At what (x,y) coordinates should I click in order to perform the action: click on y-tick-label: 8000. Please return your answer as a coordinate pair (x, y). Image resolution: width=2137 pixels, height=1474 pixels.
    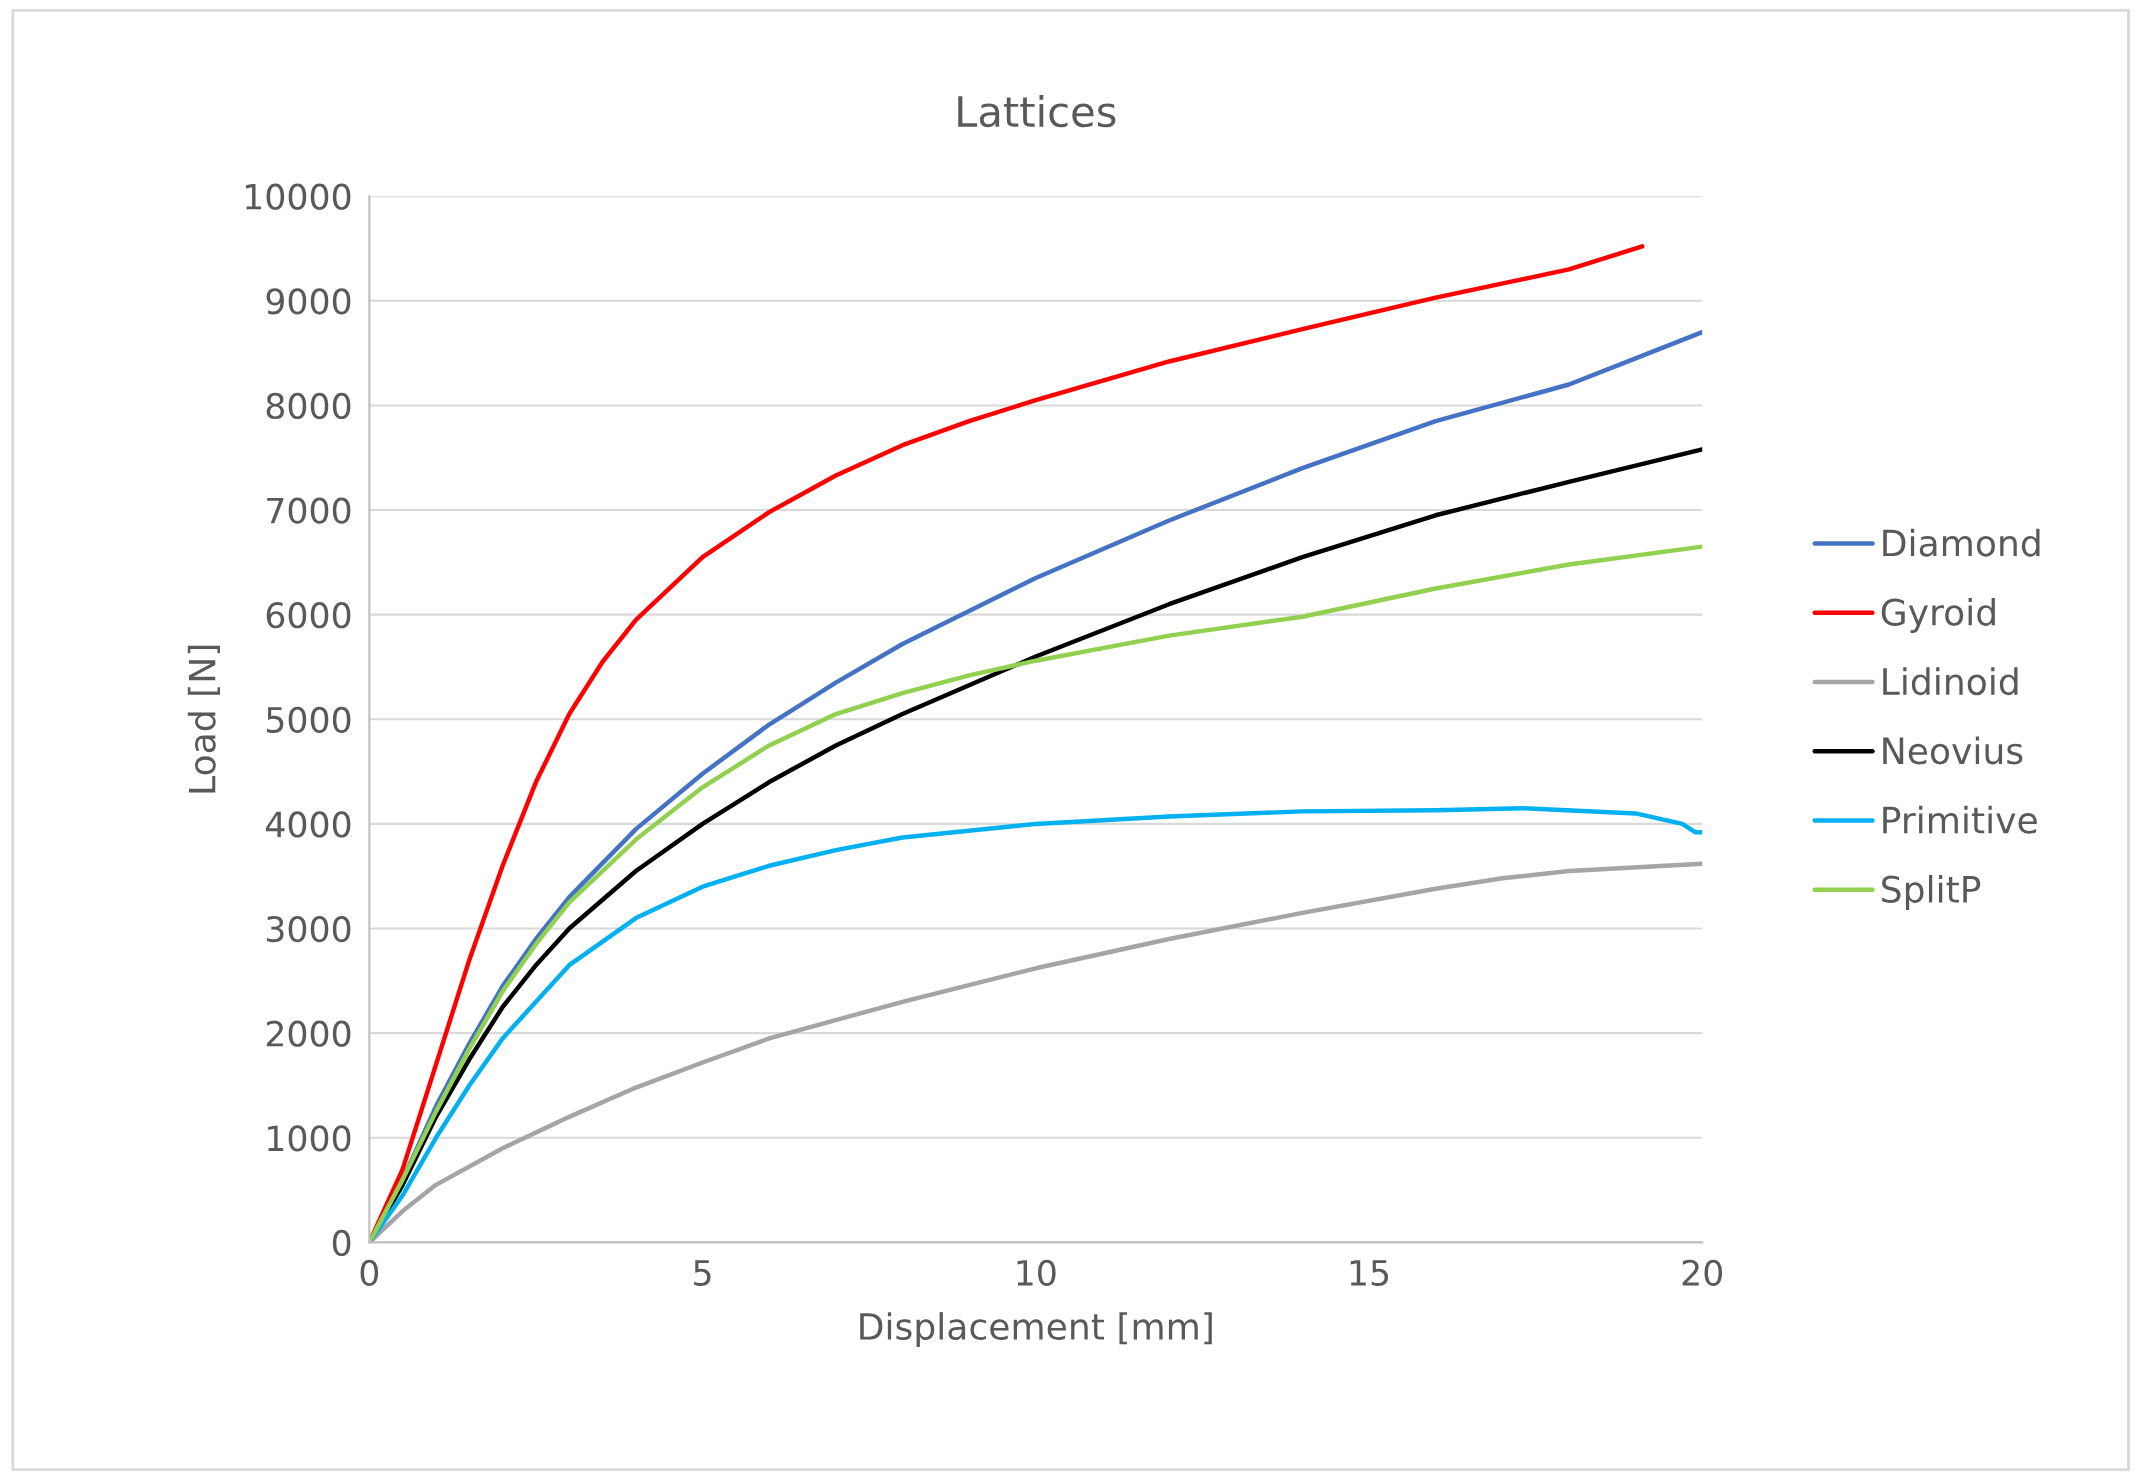
    Looking at the image, I should click on (308, 406).